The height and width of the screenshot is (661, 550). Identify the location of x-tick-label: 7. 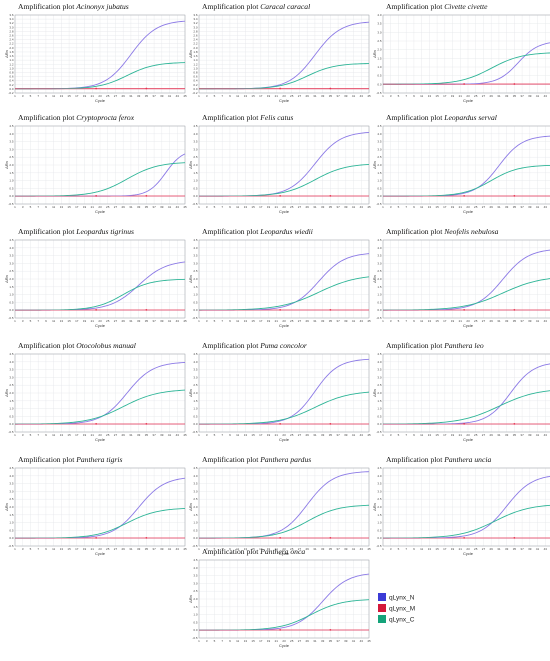
(38, 549).